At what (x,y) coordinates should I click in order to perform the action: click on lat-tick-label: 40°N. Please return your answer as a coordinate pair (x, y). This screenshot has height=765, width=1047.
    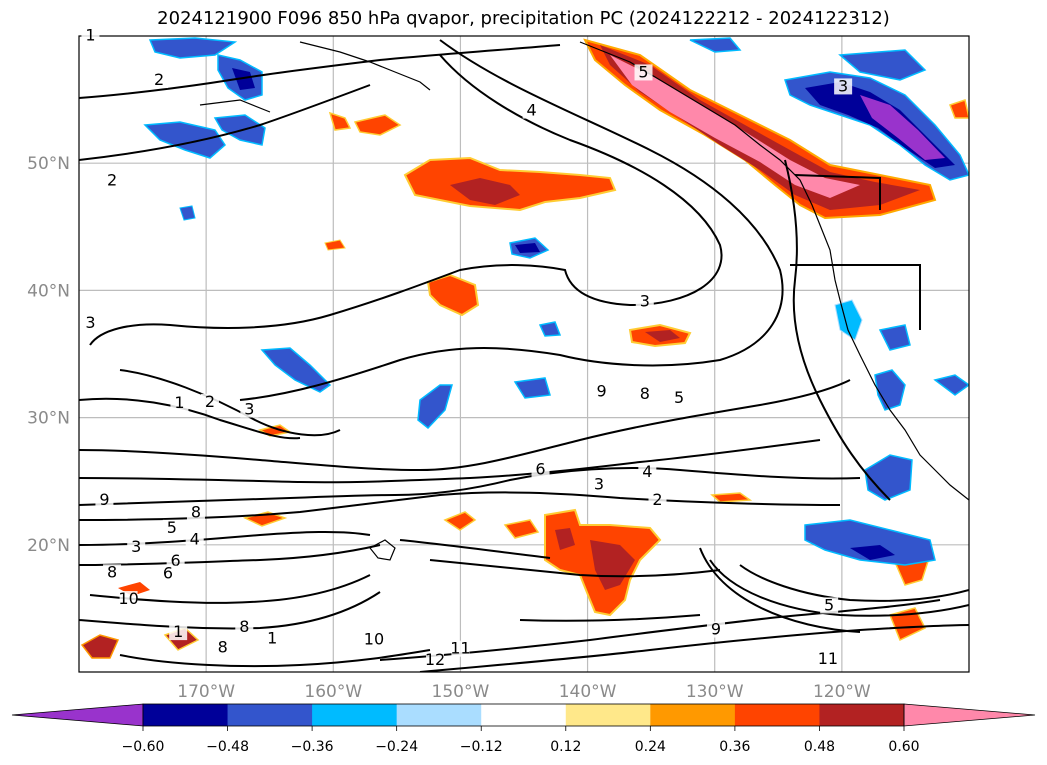
    Looking at the image, I should click on (48, 291).